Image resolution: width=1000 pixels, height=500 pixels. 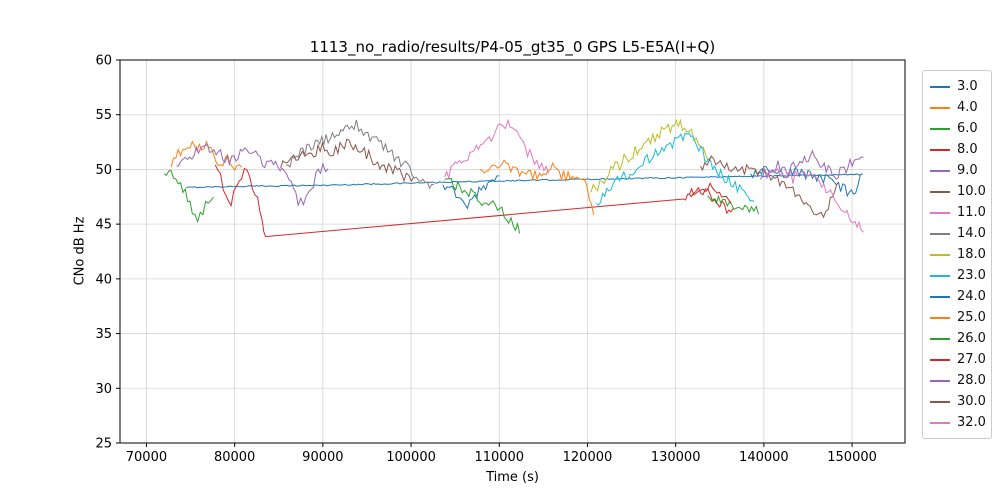 I want to click on series-line-9.0, so click(x=252, y=175).